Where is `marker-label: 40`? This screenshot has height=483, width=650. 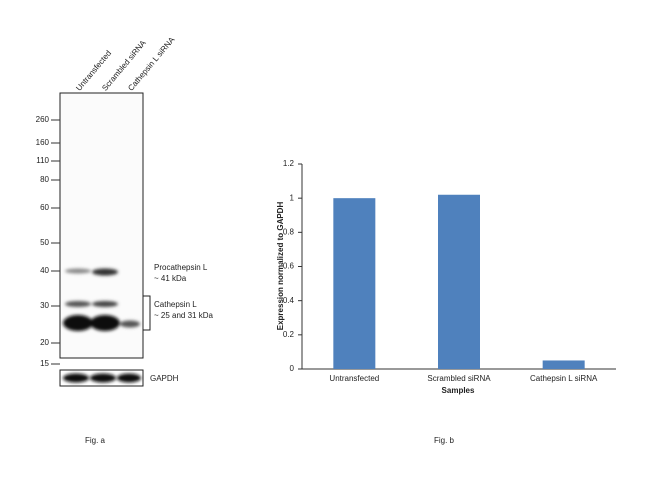
marker-label: 40 is located at coordinates (44, 270).